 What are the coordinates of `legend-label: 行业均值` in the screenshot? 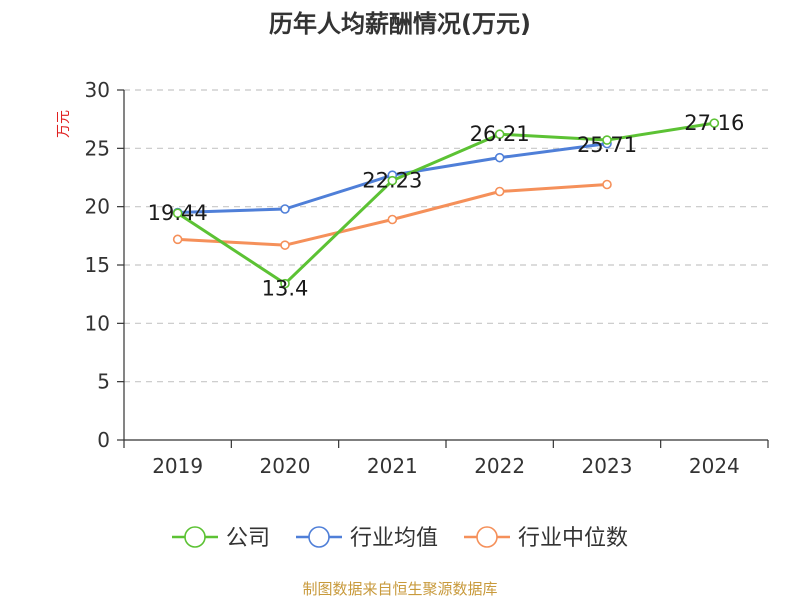 It's located at (394, 538).